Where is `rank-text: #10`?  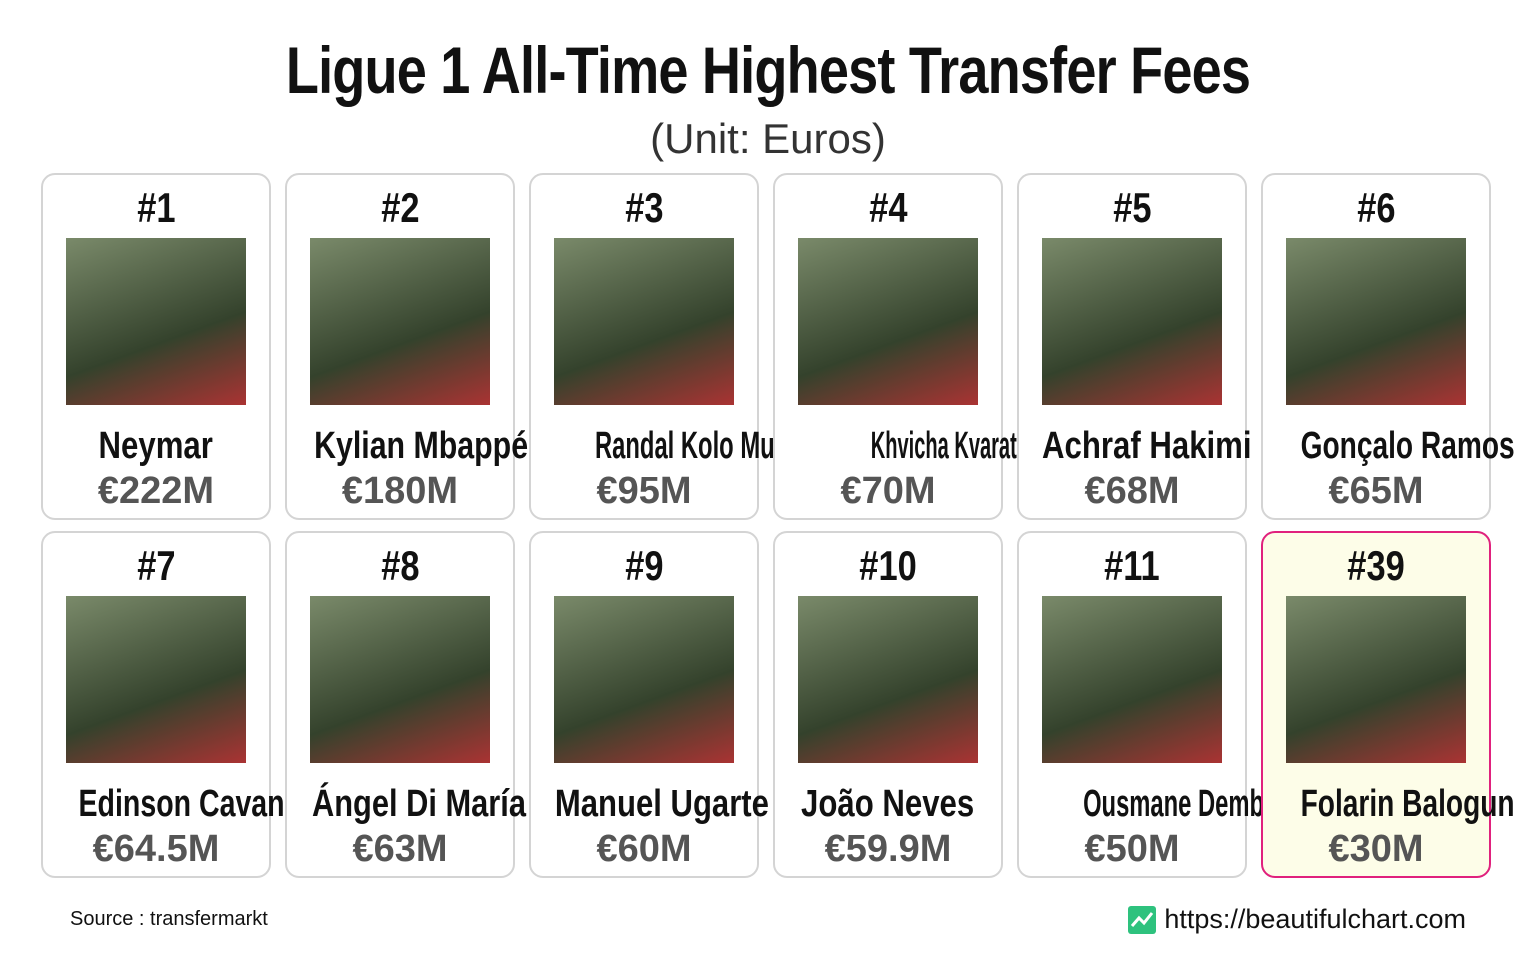 rank-text: #10 is located at coordinates (888, 565).